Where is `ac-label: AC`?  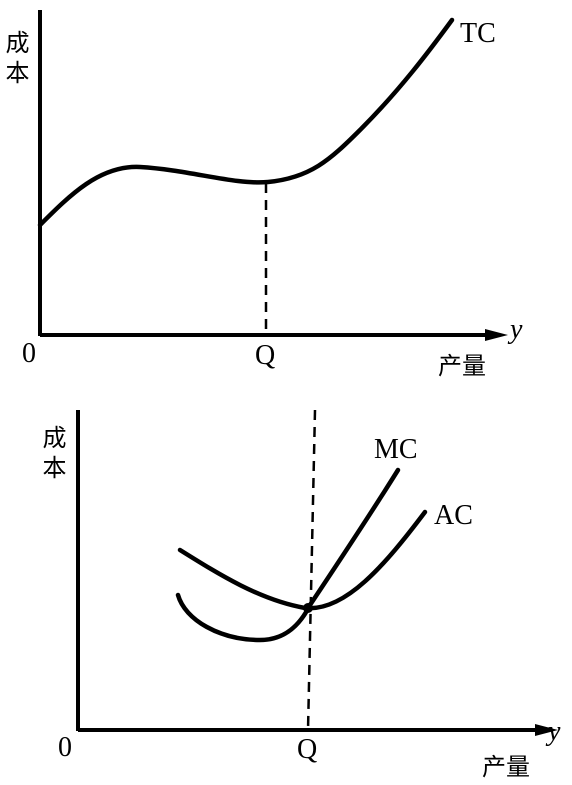
ac-label: AC is located at coordinates (453, 515).